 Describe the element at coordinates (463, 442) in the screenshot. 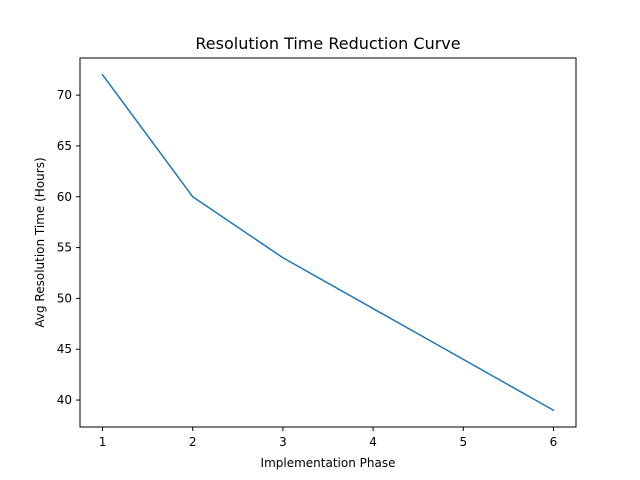

I see `x-tick-label: 5` at that location.